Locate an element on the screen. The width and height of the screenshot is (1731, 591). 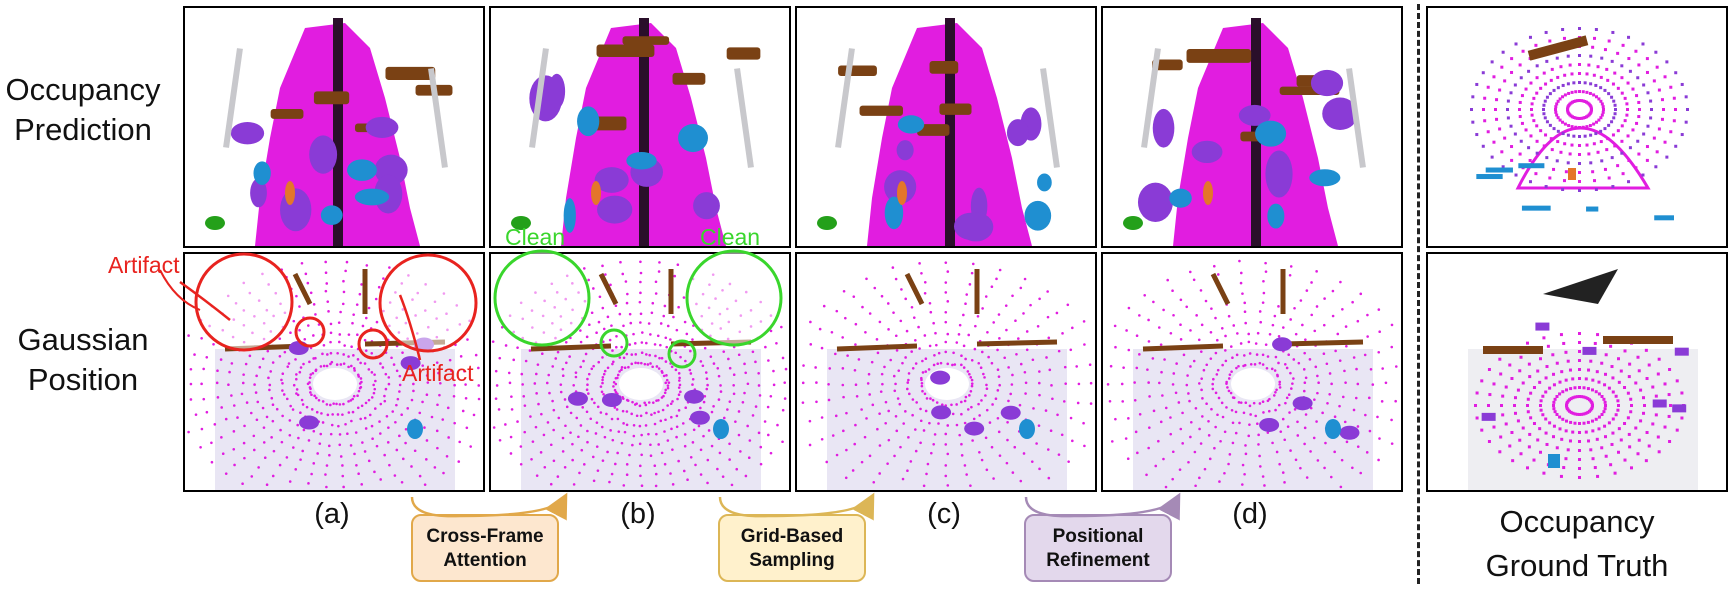
clean-label-left: Clean is located at coordinates (535, 237).